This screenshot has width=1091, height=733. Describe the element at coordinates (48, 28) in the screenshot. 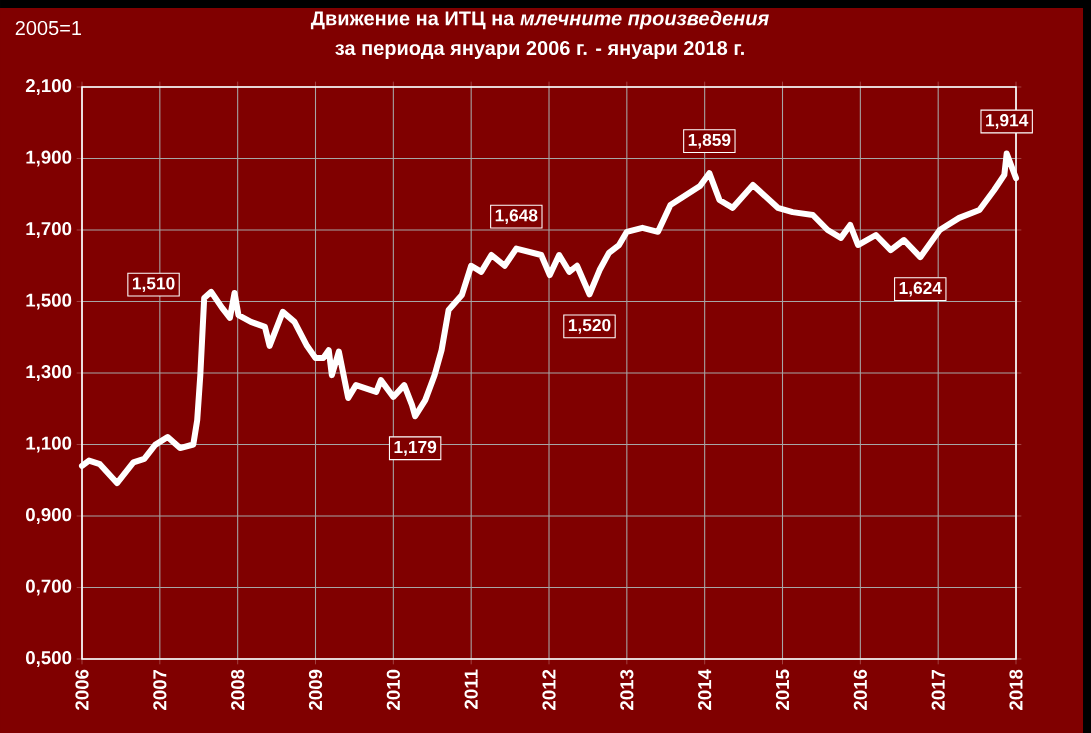

I see `text: 2005=1` at that location.